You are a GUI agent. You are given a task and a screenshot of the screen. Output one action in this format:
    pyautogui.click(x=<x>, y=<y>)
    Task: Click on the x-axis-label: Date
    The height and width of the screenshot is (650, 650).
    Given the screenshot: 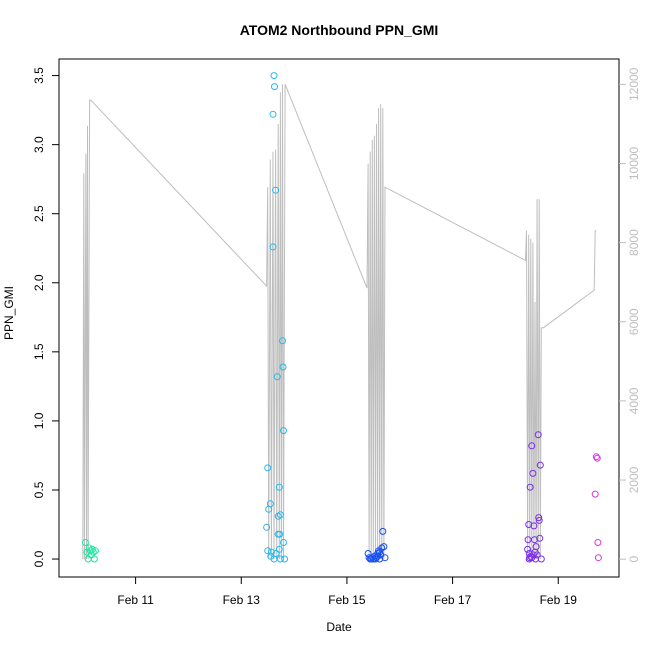 What is the action you would take?
    pyautogui.click(x=339, y=627)
    